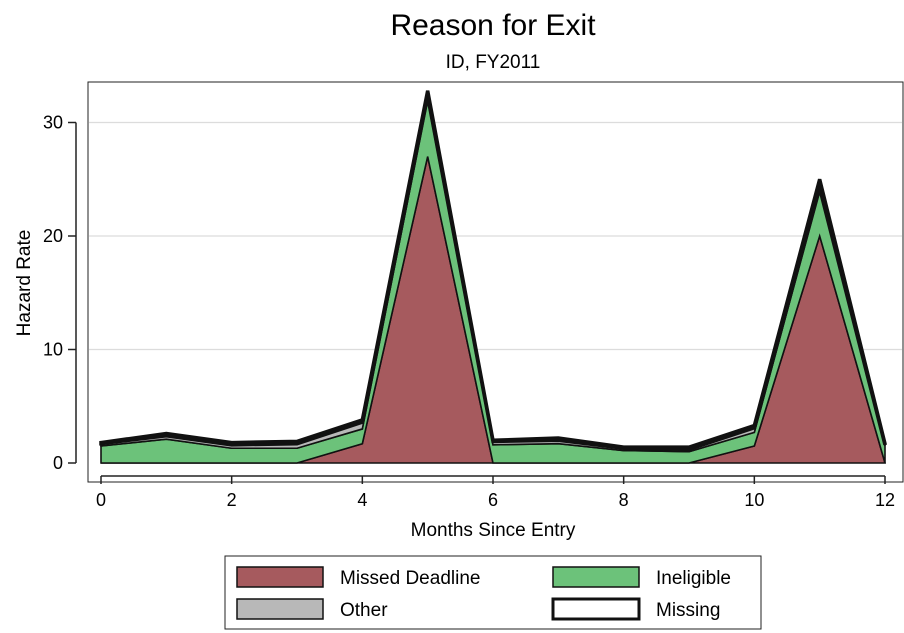 The height and width of the screenshot is (633, 904). Describe the element at coordinates (754, 500) in the screenshot. I see `x-tick-label-10: 10` at that location.